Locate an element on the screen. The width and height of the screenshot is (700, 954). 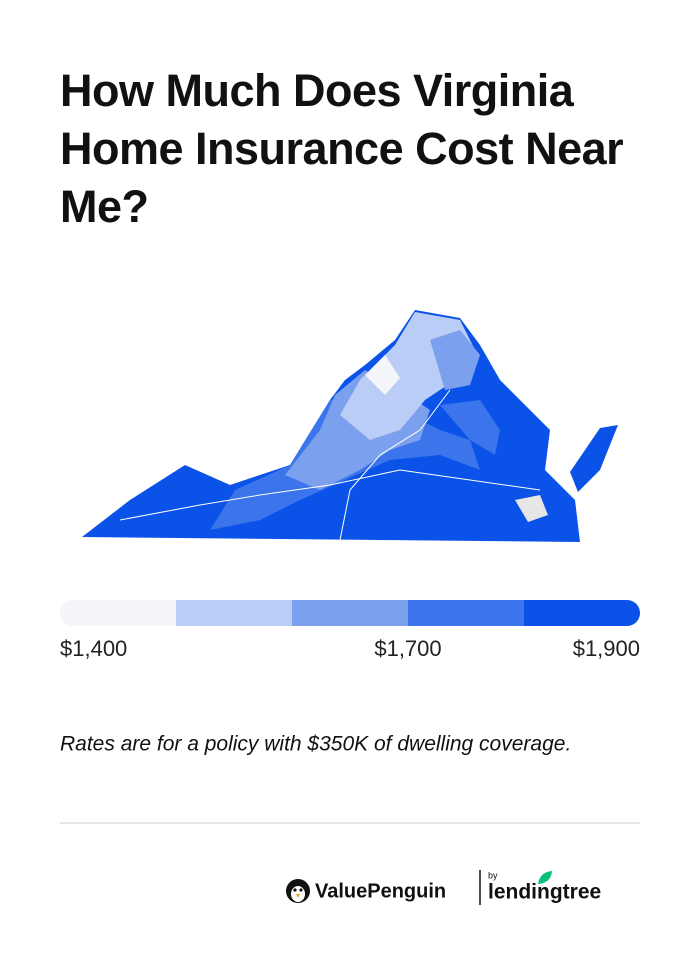
scale-label: $1,700 is located at coordinates (407, 648).